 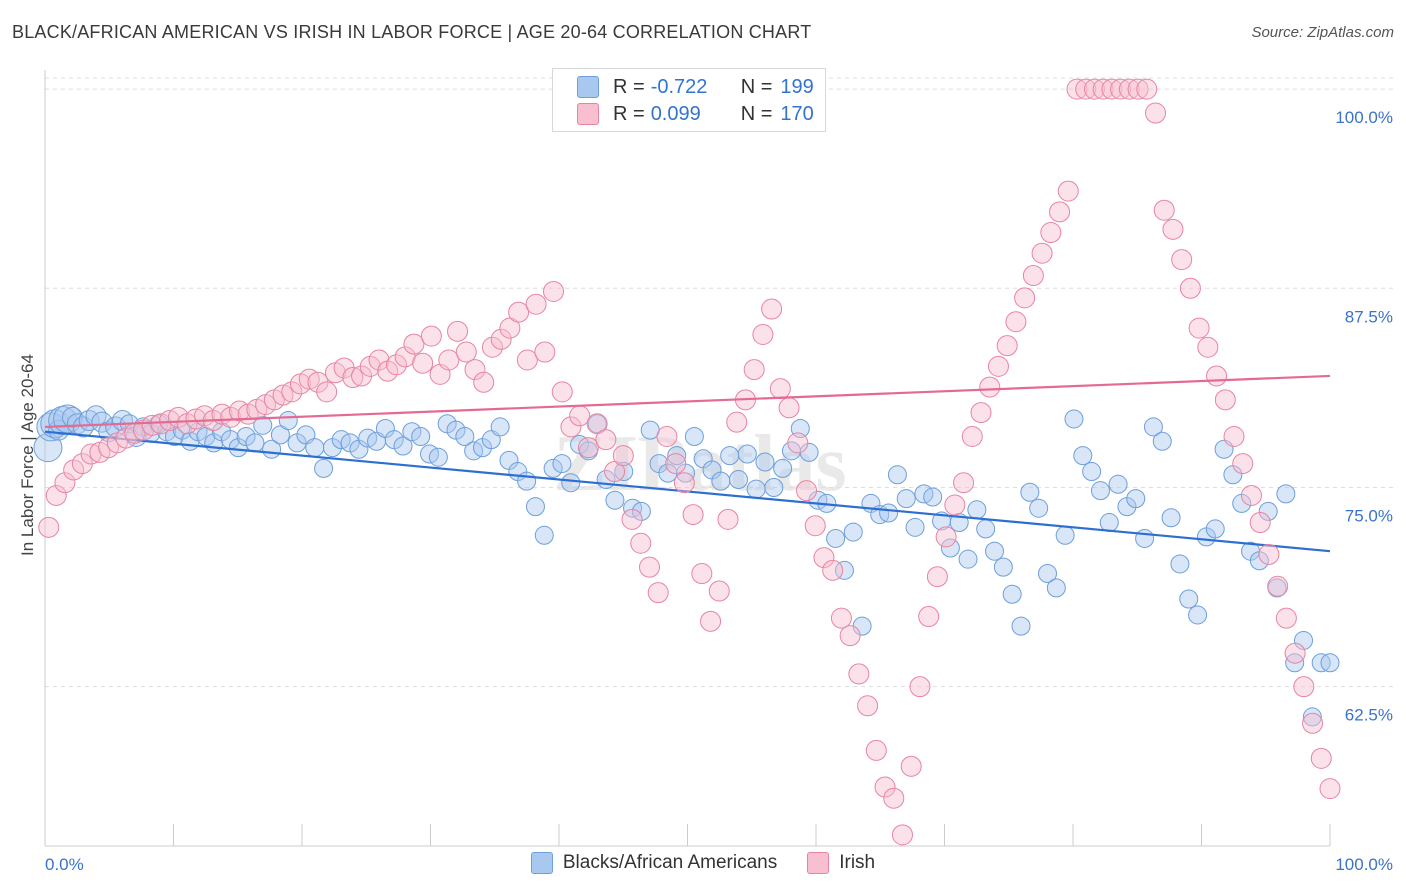 I want to click on y-tick-label: 87.5%, so click(x=1369, y=316).